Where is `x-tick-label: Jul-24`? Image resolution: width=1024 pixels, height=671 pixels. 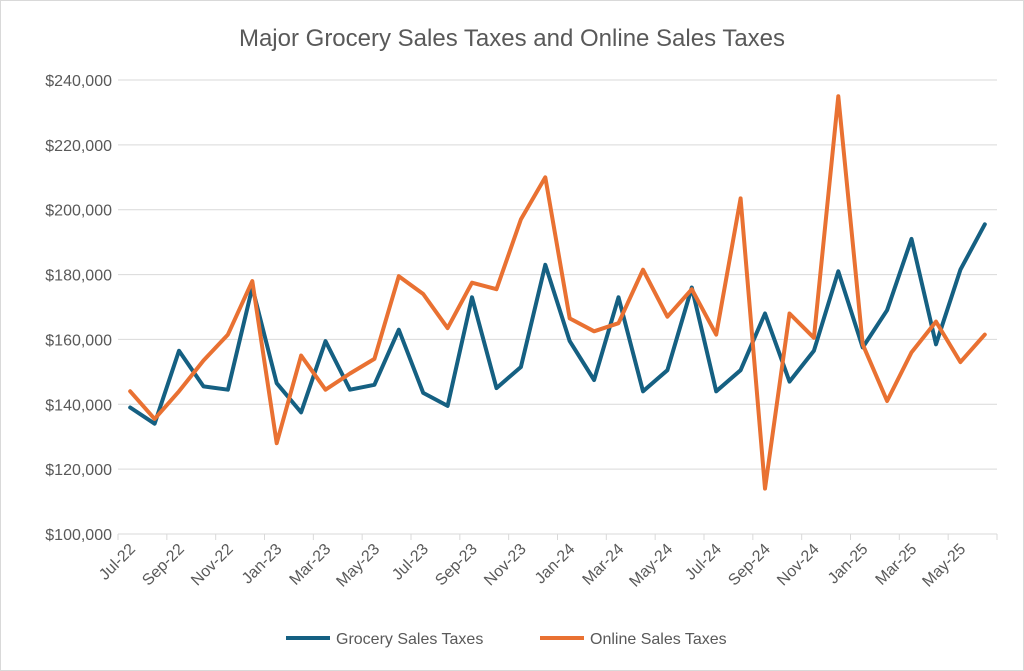 x-tick-label: Jul-24 is located at coordinates (703, 562).